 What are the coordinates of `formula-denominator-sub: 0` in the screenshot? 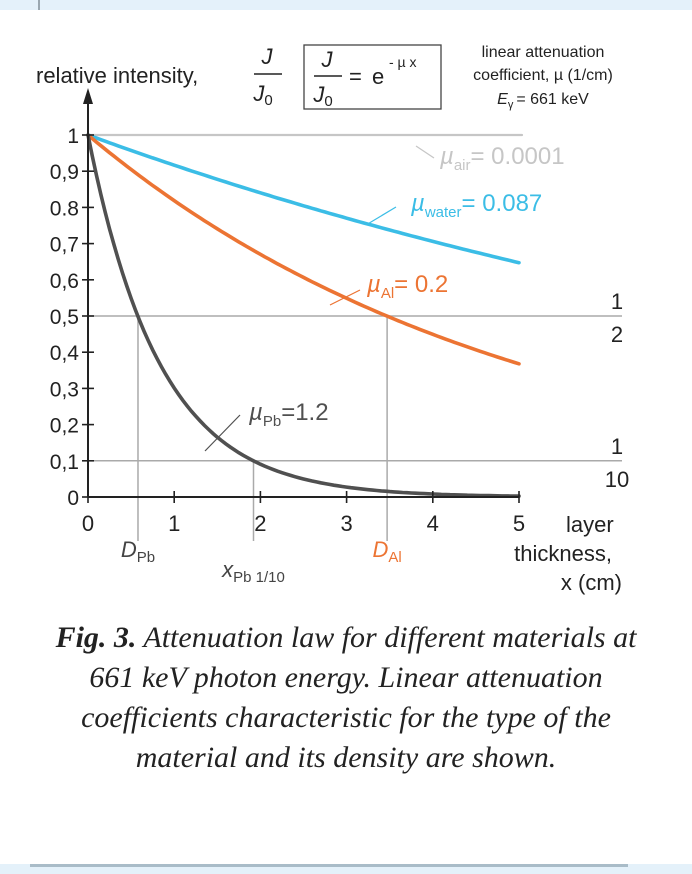 It's located at (328, 101).